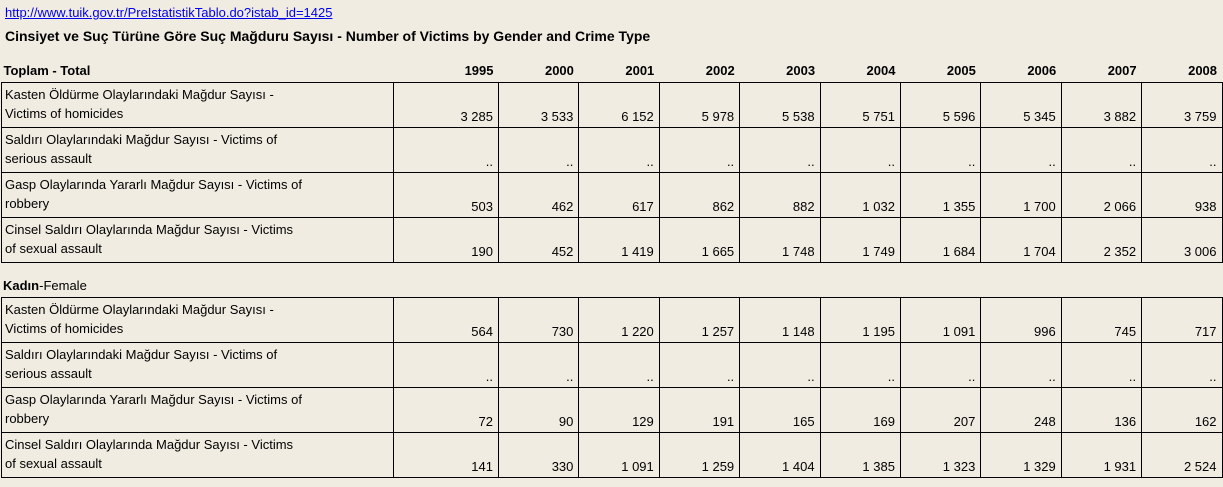 This screenshot has width=1223, height=487. What do you see at coordinates (479, 70) in the screenshot?
I see `year-header-cell: 1995` at bounding box center [479, 70].